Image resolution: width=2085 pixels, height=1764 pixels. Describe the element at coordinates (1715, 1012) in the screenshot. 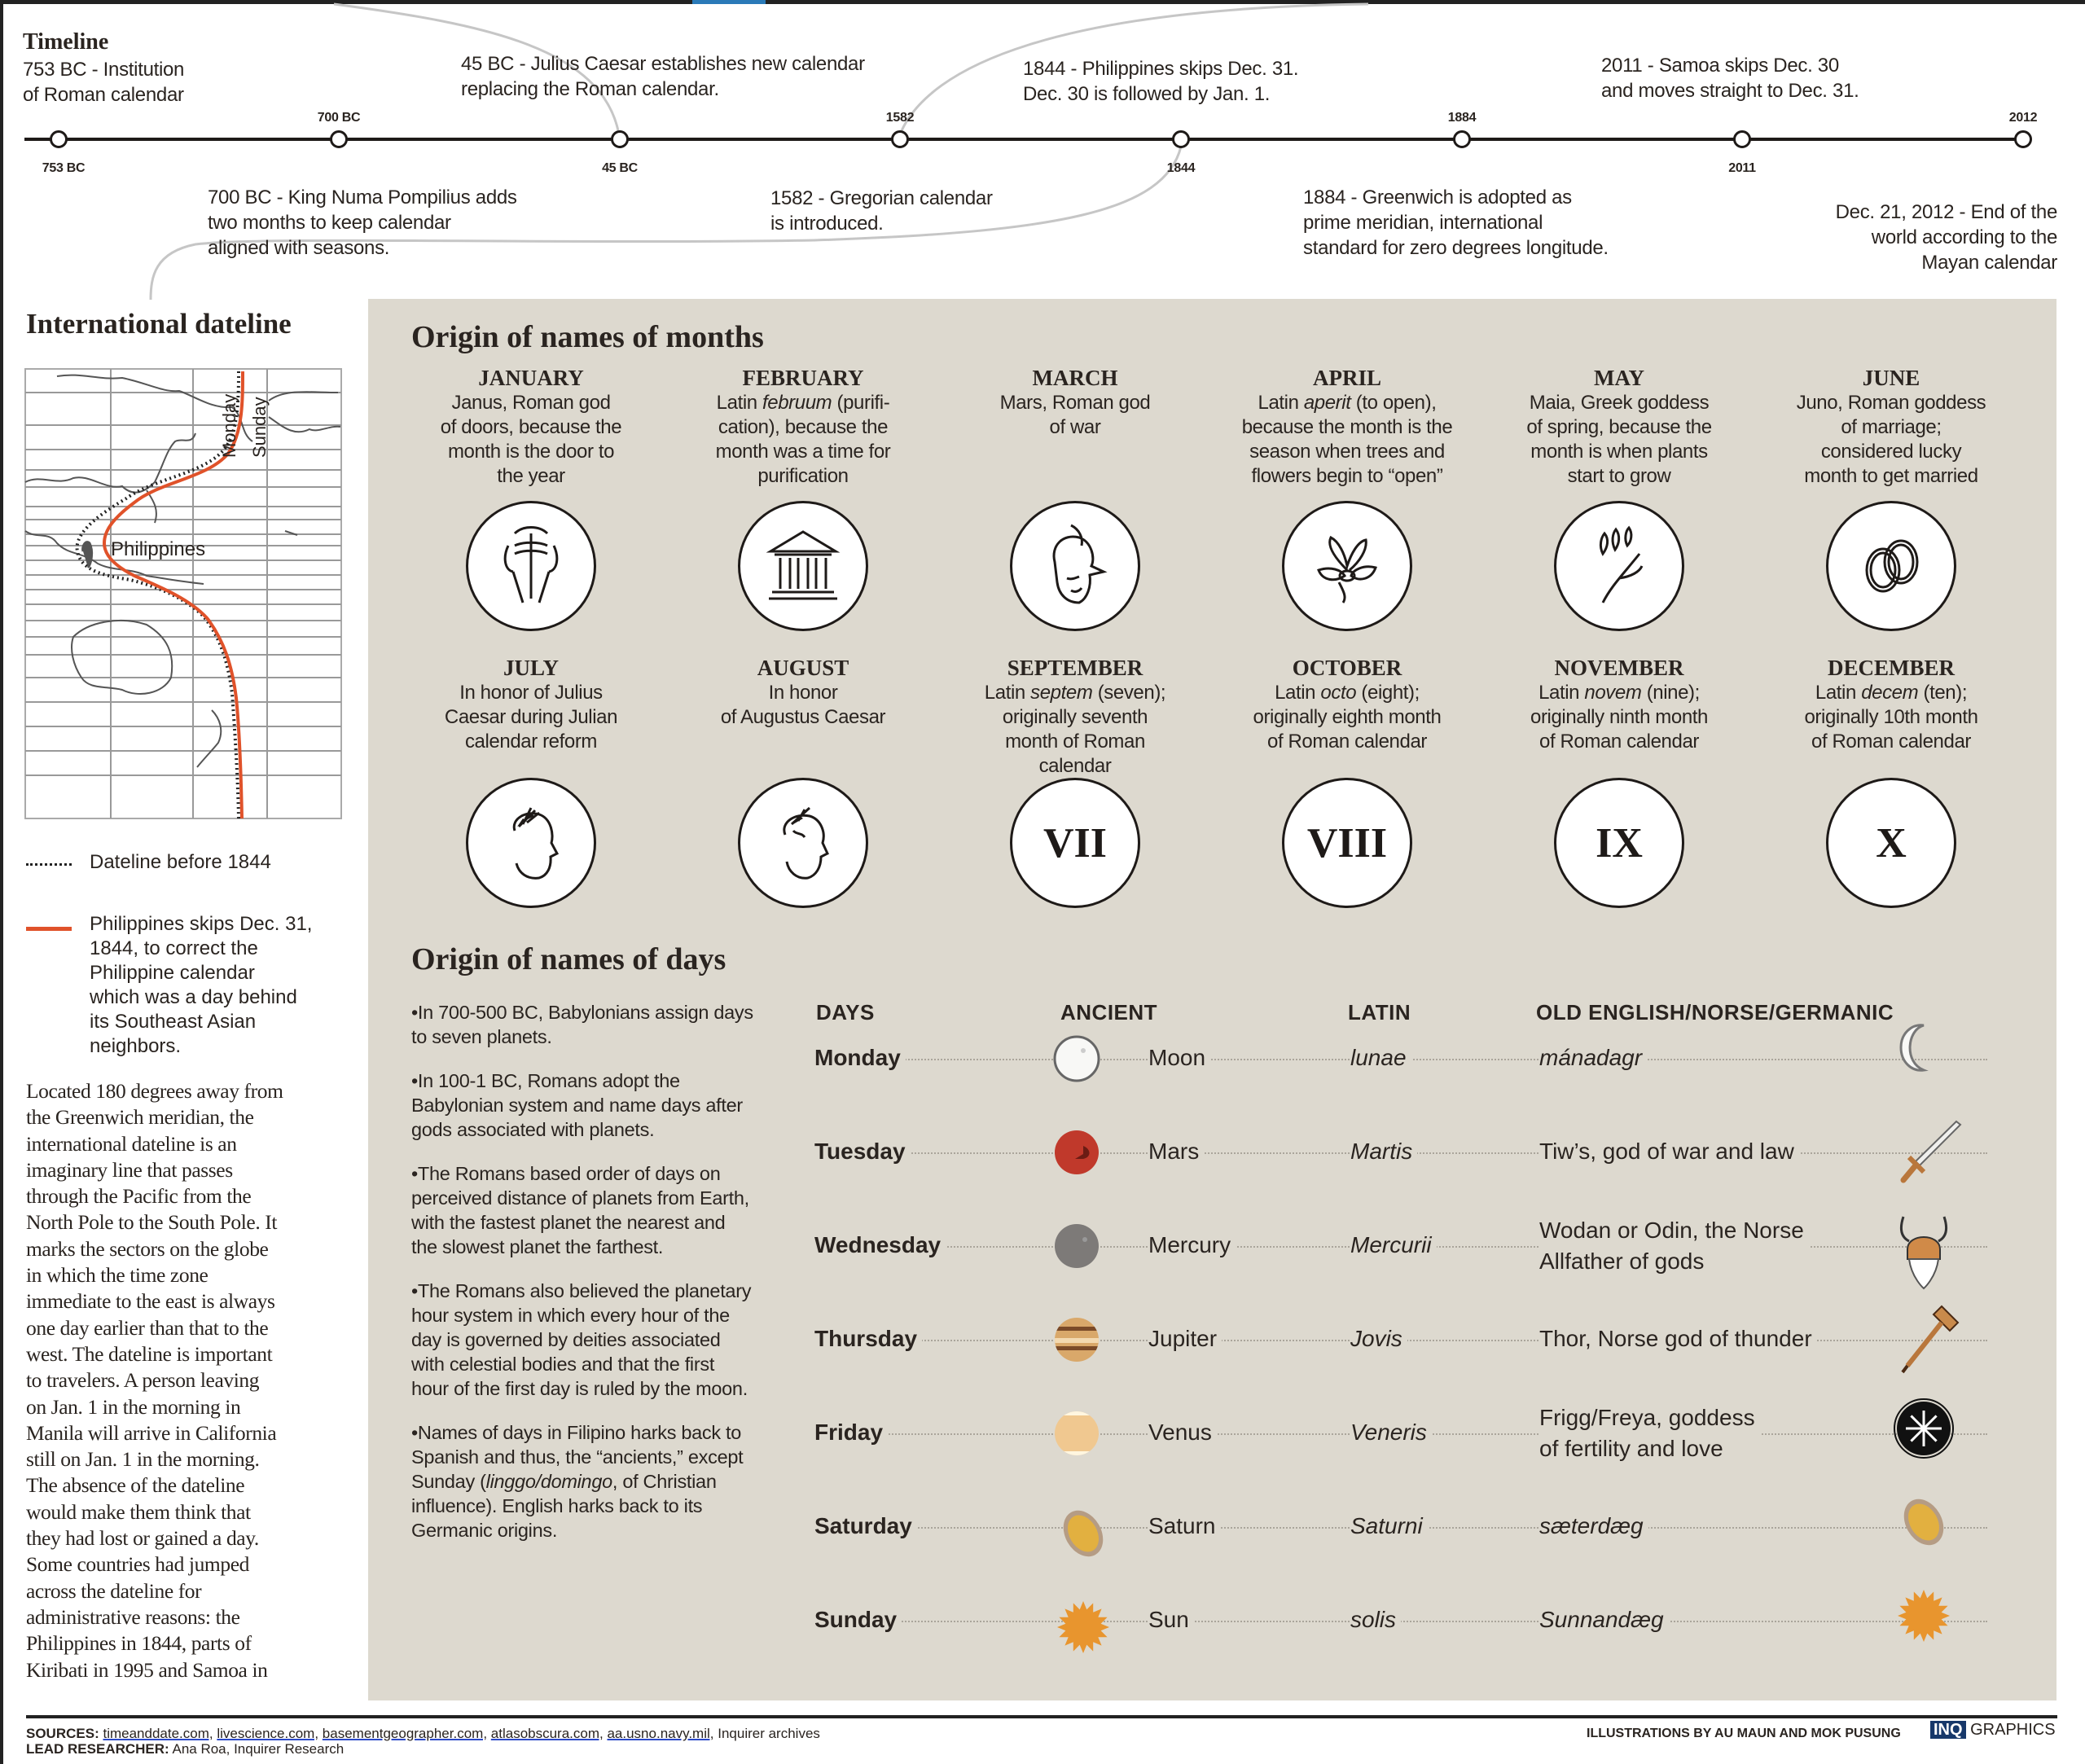

I see `col-old-english: OLD ENGLISH/NORSE/GERMANIC` at that location.